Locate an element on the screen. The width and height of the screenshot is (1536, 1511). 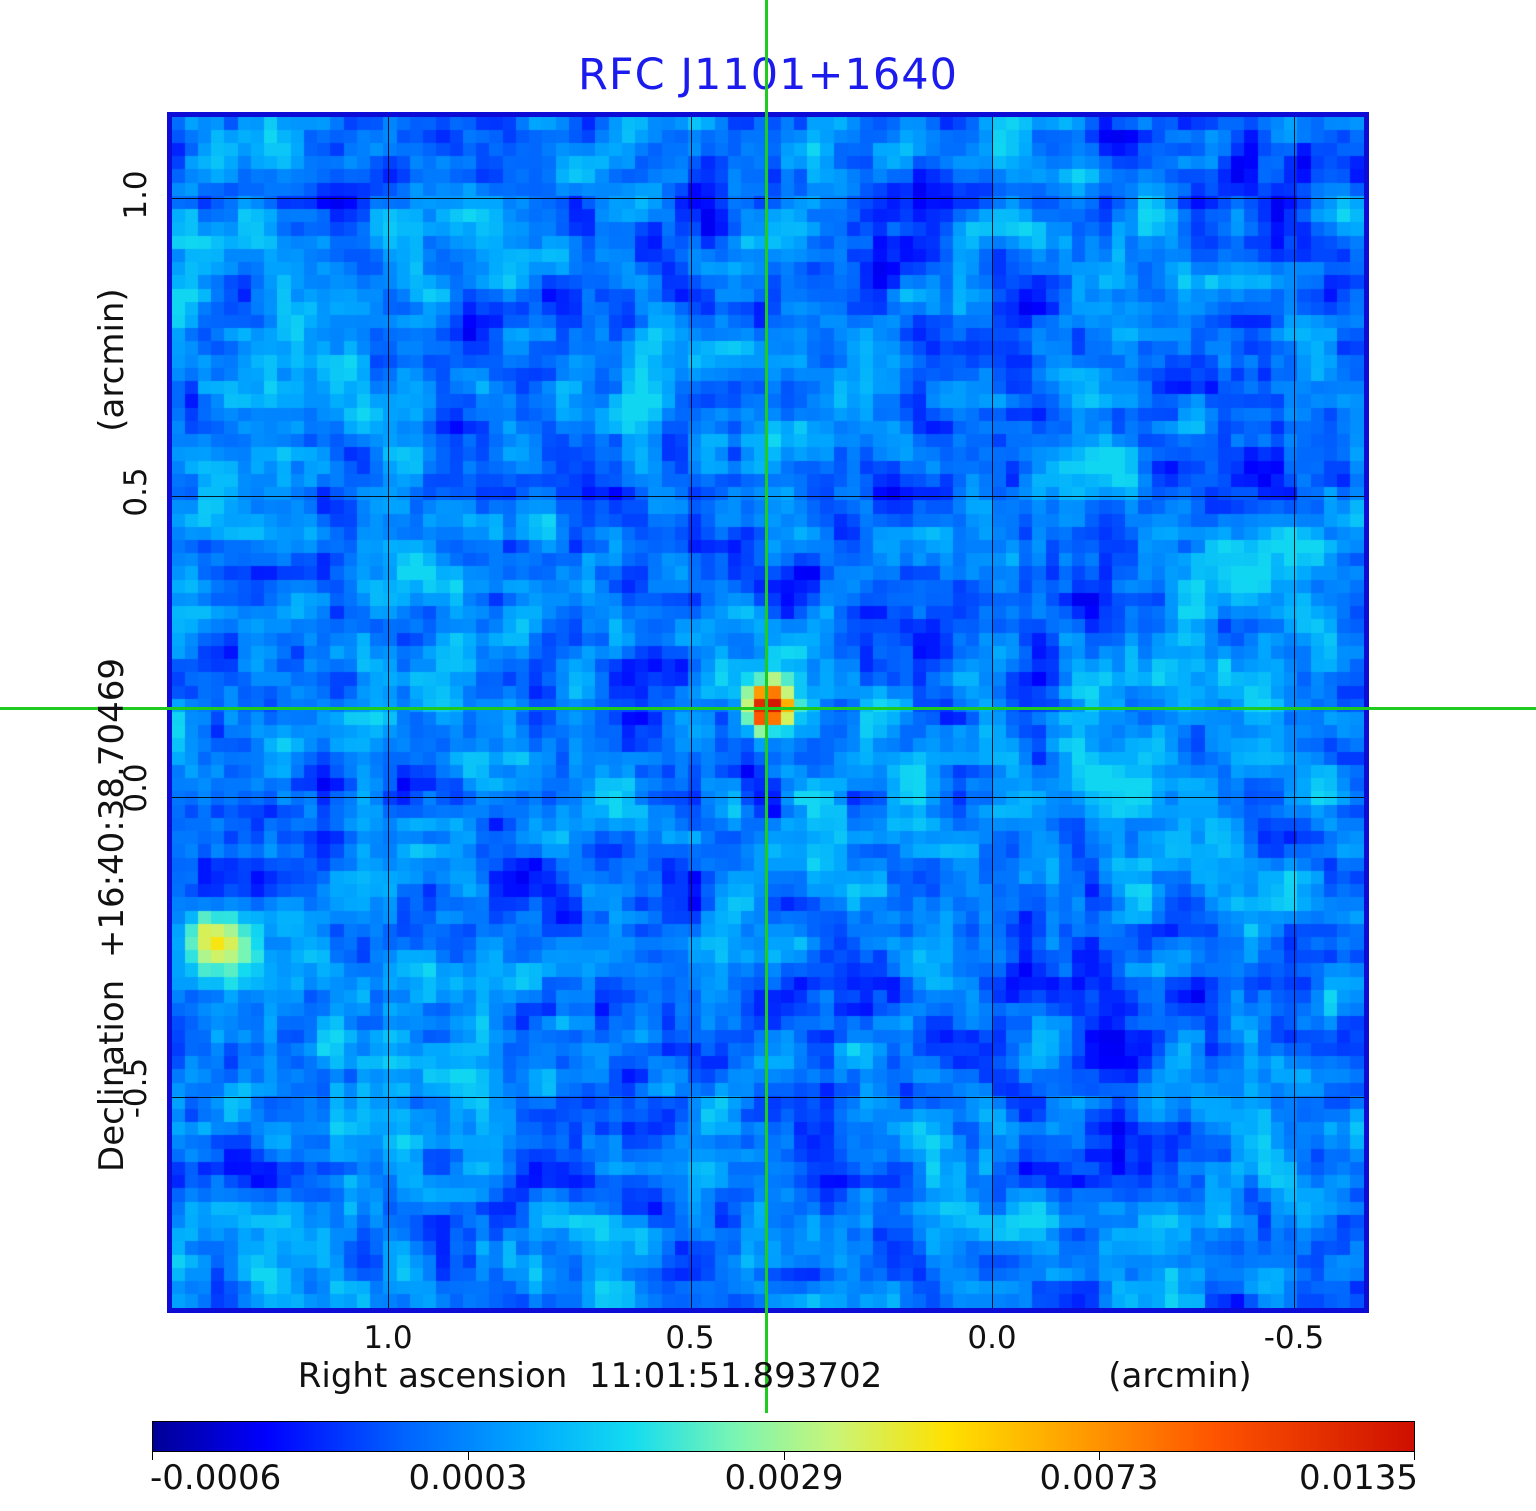
x-axis-unit: (arcmin) is located at coordinates (1180, 1376).